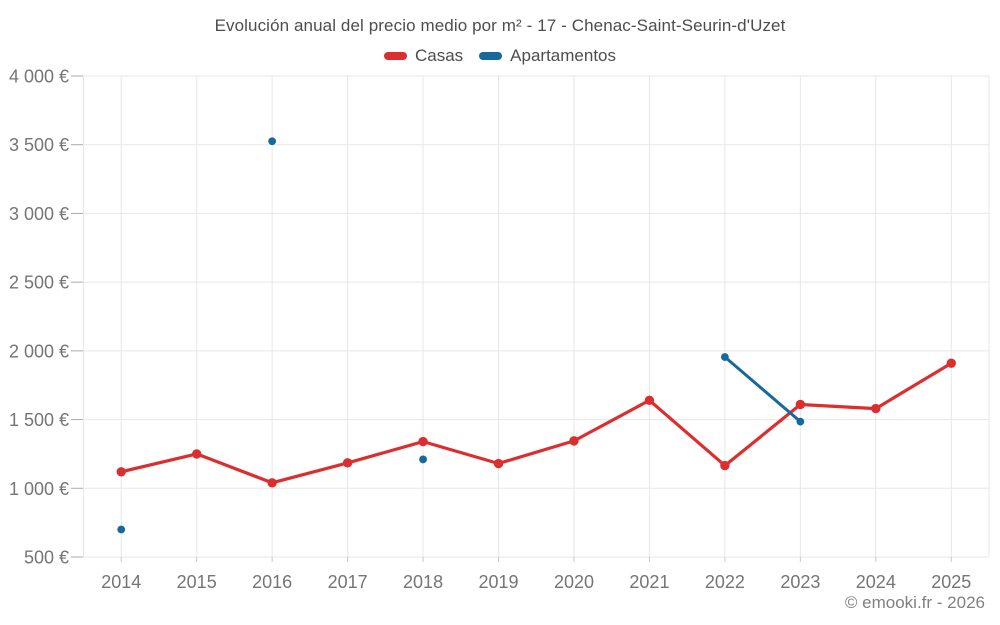 Image resolution: width=1000 pixels, height=625 pixels. What do you see at coordinates (762, 389) in the screenshot?
I see `series-line-apartamentos` at bounding box center [762, 389].